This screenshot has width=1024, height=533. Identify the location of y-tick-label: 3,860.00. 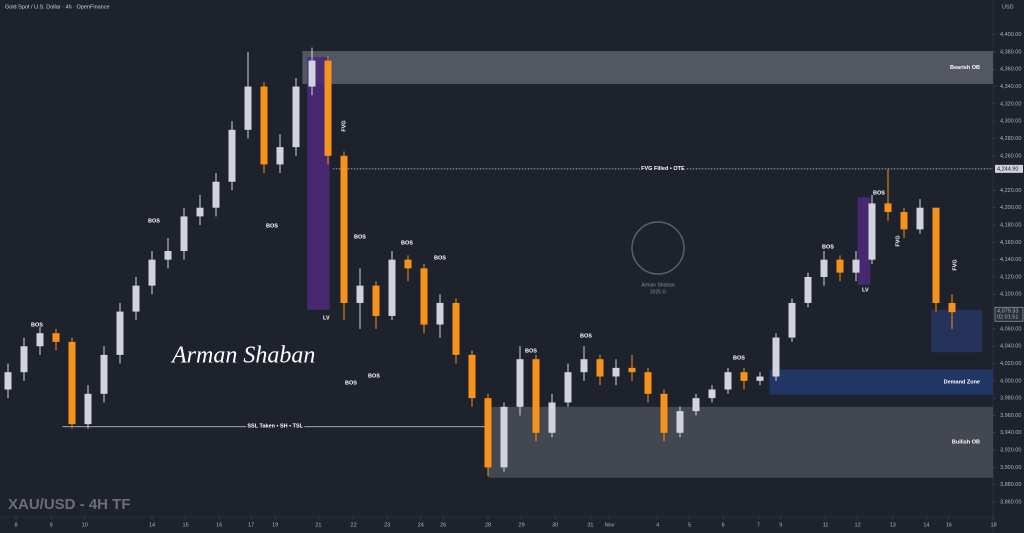
(1010, 502).